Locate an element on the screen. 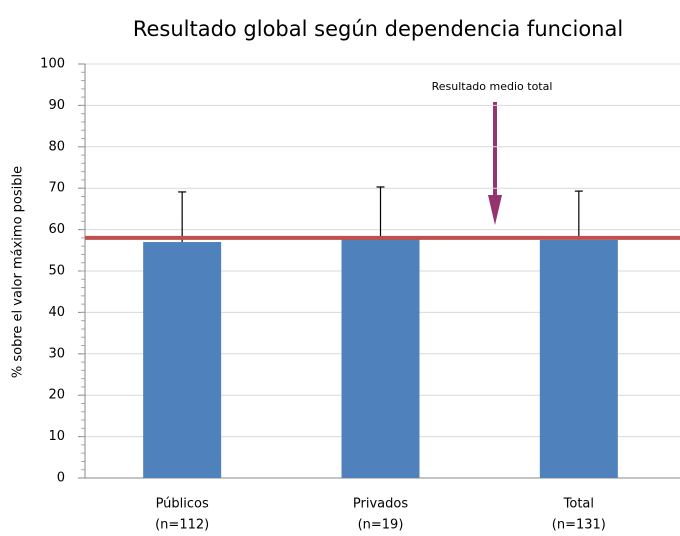  y-axis-title: % sobre el valor máximo posible is located at coordinates (18, 272).